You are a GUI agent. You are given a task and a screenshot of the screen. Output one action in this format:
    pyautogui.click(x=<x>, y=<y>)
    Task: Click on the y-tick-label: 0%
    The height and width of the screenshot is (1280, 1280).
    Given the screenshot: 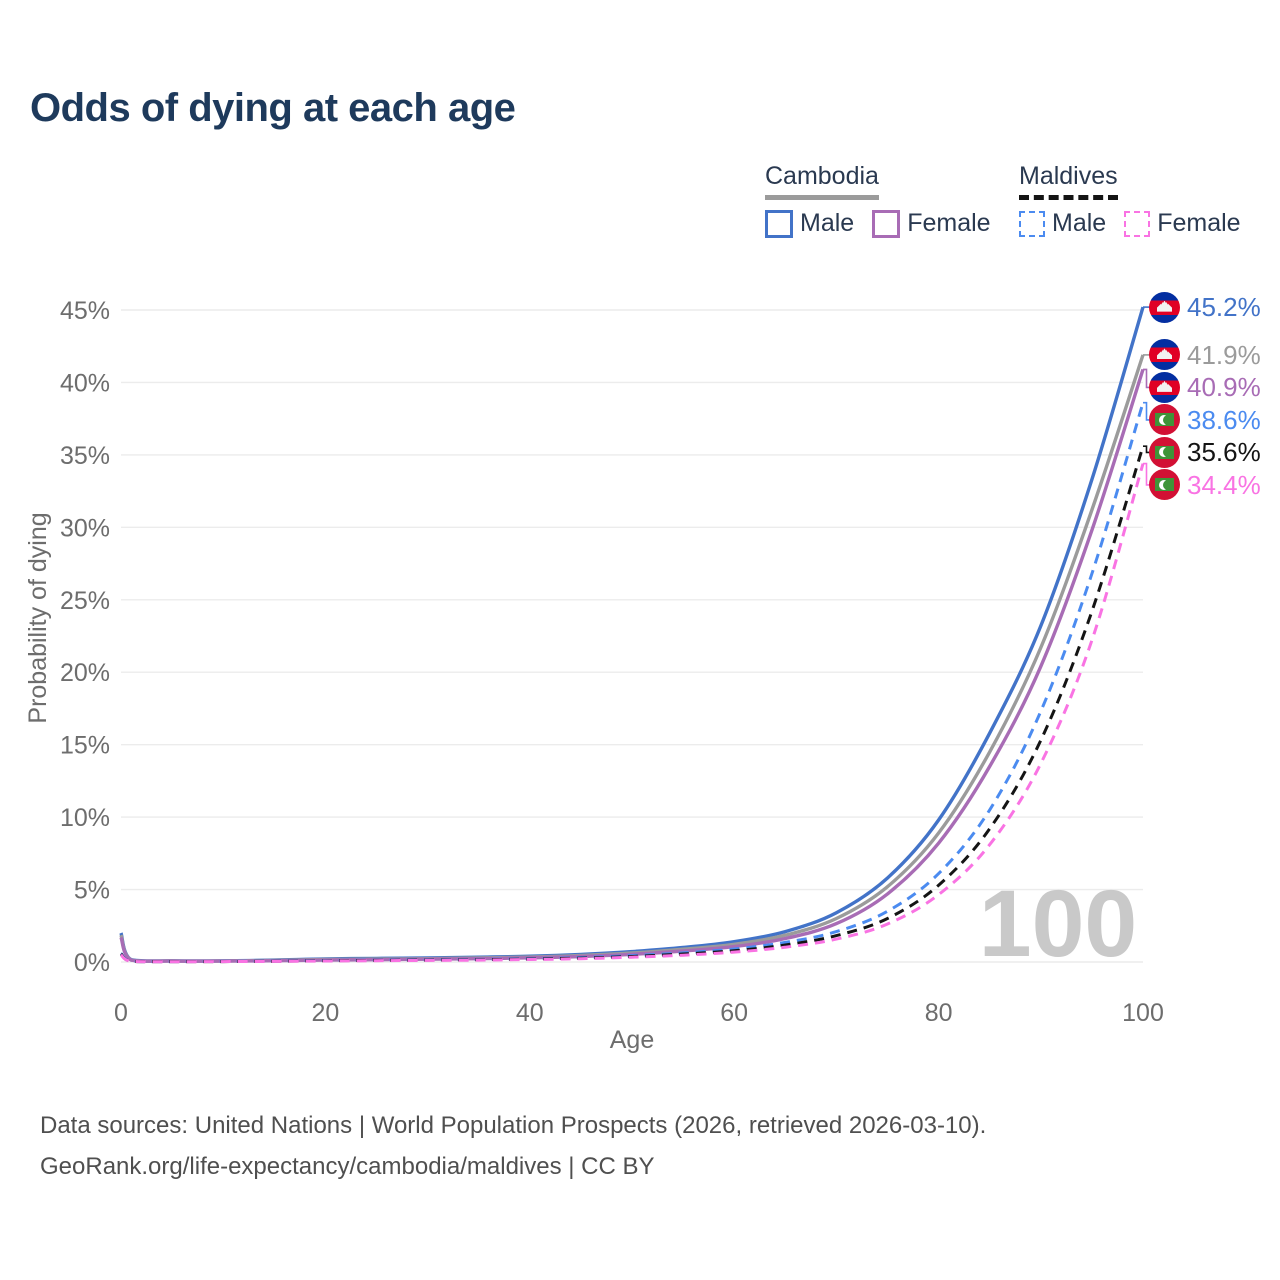 What is the action you would take?
    pyautogui.click(x=92, y=963)
    